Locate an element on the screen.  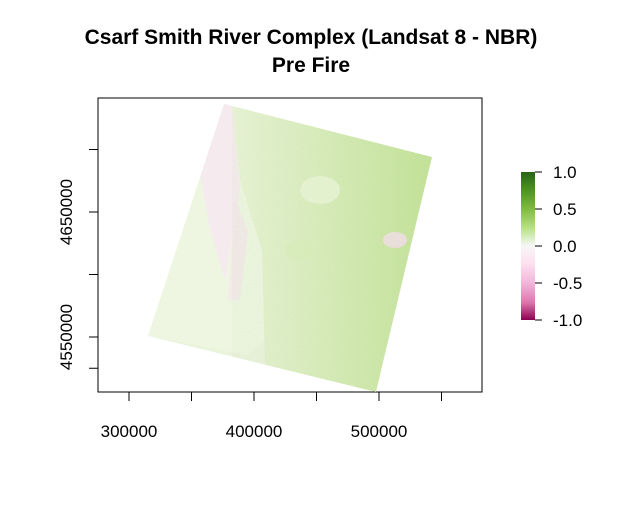
legend-label: -1.0 is located at coordinates (567, 320).